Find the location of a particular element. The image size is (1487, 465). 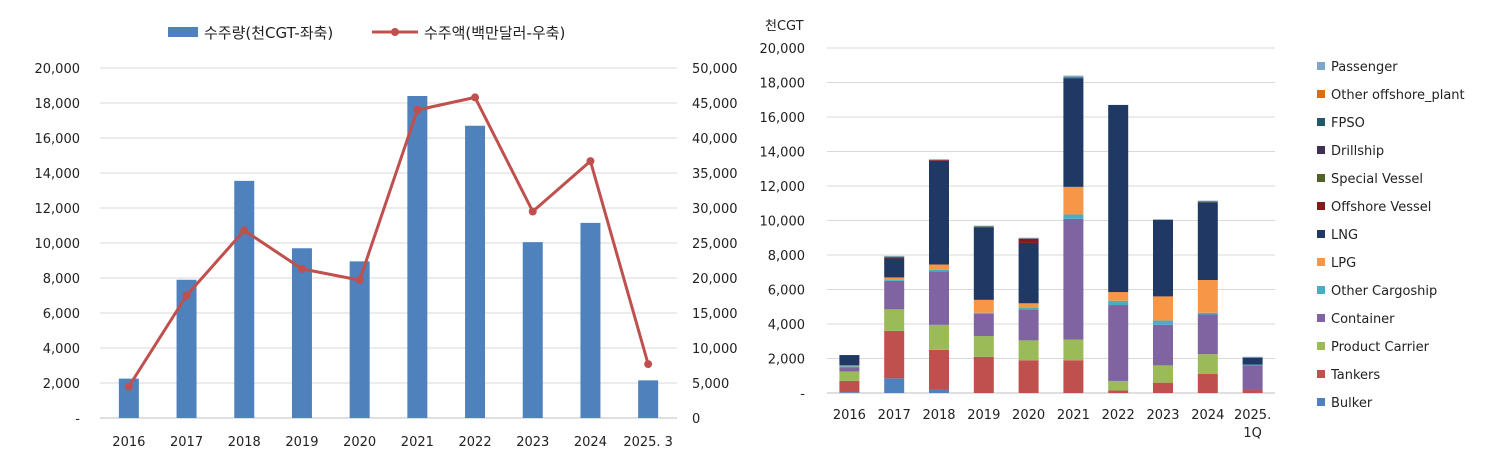

y-left-tick-label: 20,000 is located at coordinates (58, 69).